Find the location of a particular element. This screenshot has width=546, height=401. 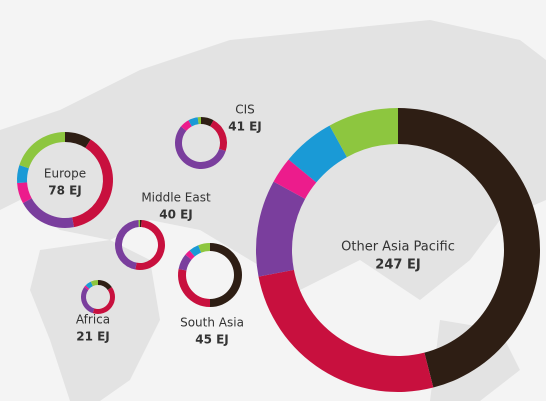

region-total: 78 EJ is located at coordinates (65, 191).